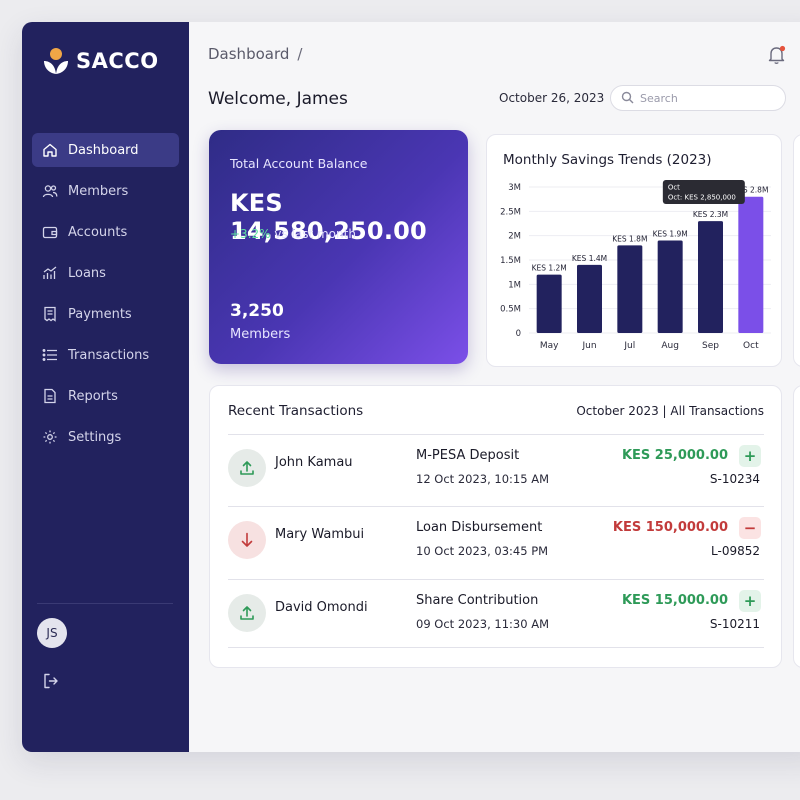 This screenshot has width=800, height=800. I want to click on chart-title: Monthly Savings Trends (2023), so click(607, 160).